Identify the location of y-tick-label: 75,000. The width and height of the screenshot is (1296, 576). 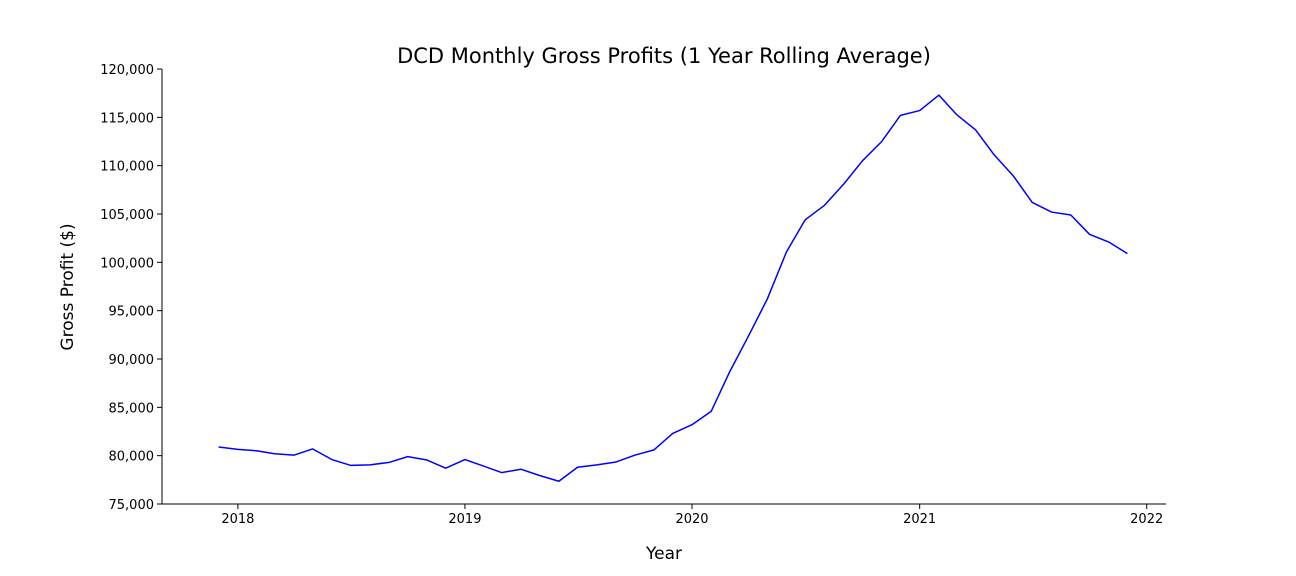
(132, 505).